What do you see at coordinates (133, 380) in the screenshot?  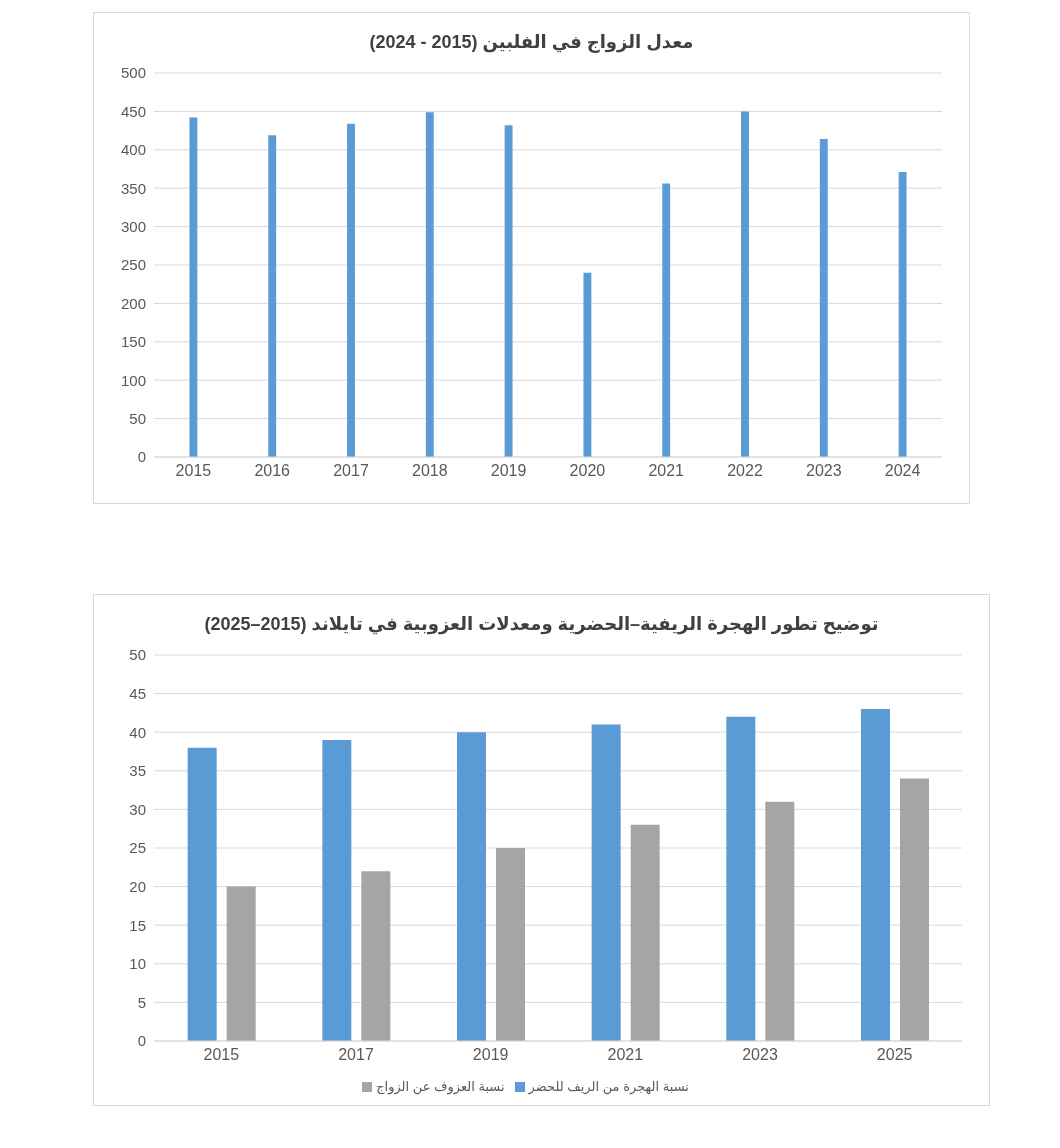 I see `y-tick-label: 100` at bounding box center [133, 380].